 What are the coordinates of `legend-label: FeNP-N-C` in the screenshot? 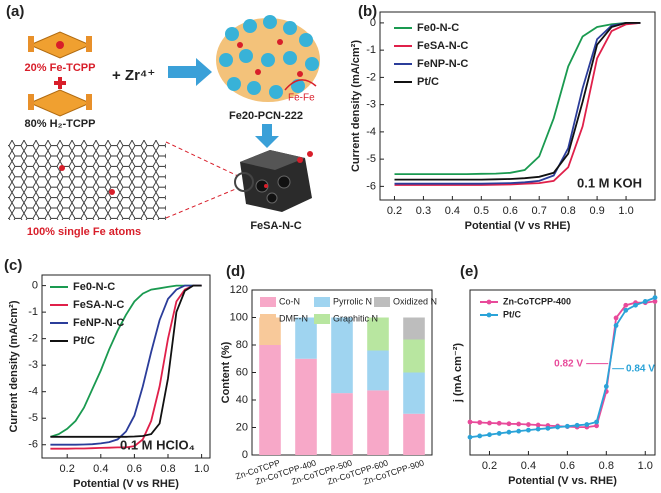 It's located at (98, 323).